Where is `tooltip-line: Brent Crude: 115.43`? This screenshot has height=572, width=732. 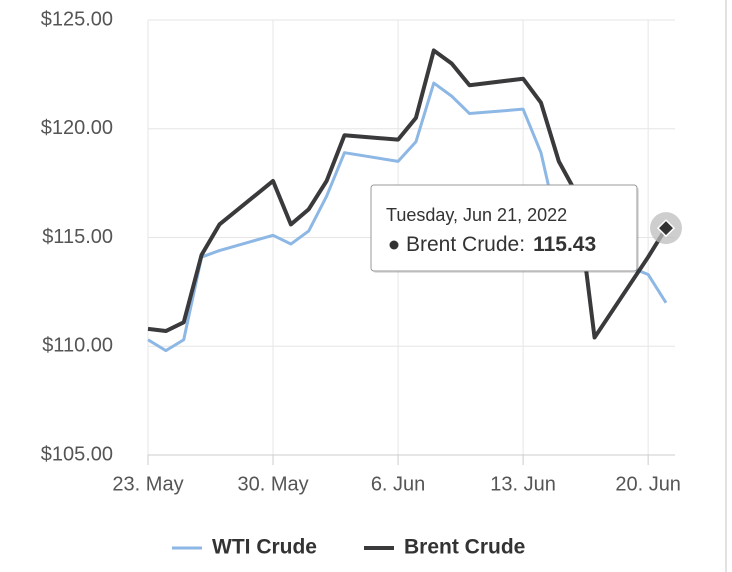 tooltip-line: Brent Crude: 115.43 is located at coordinates (501, 244).